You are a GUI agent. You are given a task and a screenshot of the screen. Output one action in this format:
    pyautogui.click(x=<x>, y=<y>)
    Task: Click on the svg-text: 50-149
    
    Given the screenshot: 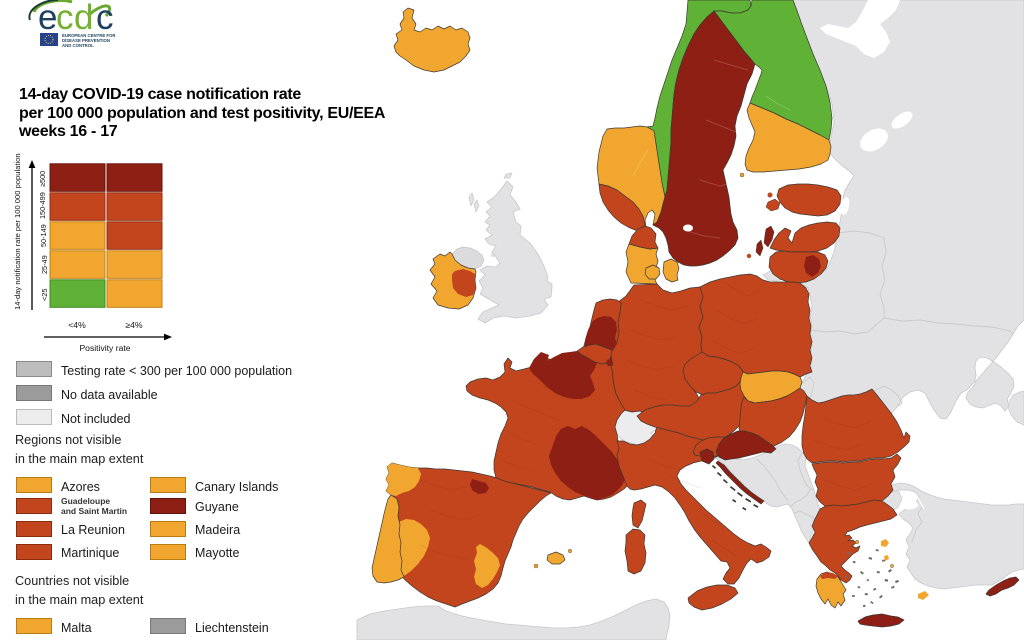 What is the action you would take?
    pyautogui.click(x=43, y=235)
    